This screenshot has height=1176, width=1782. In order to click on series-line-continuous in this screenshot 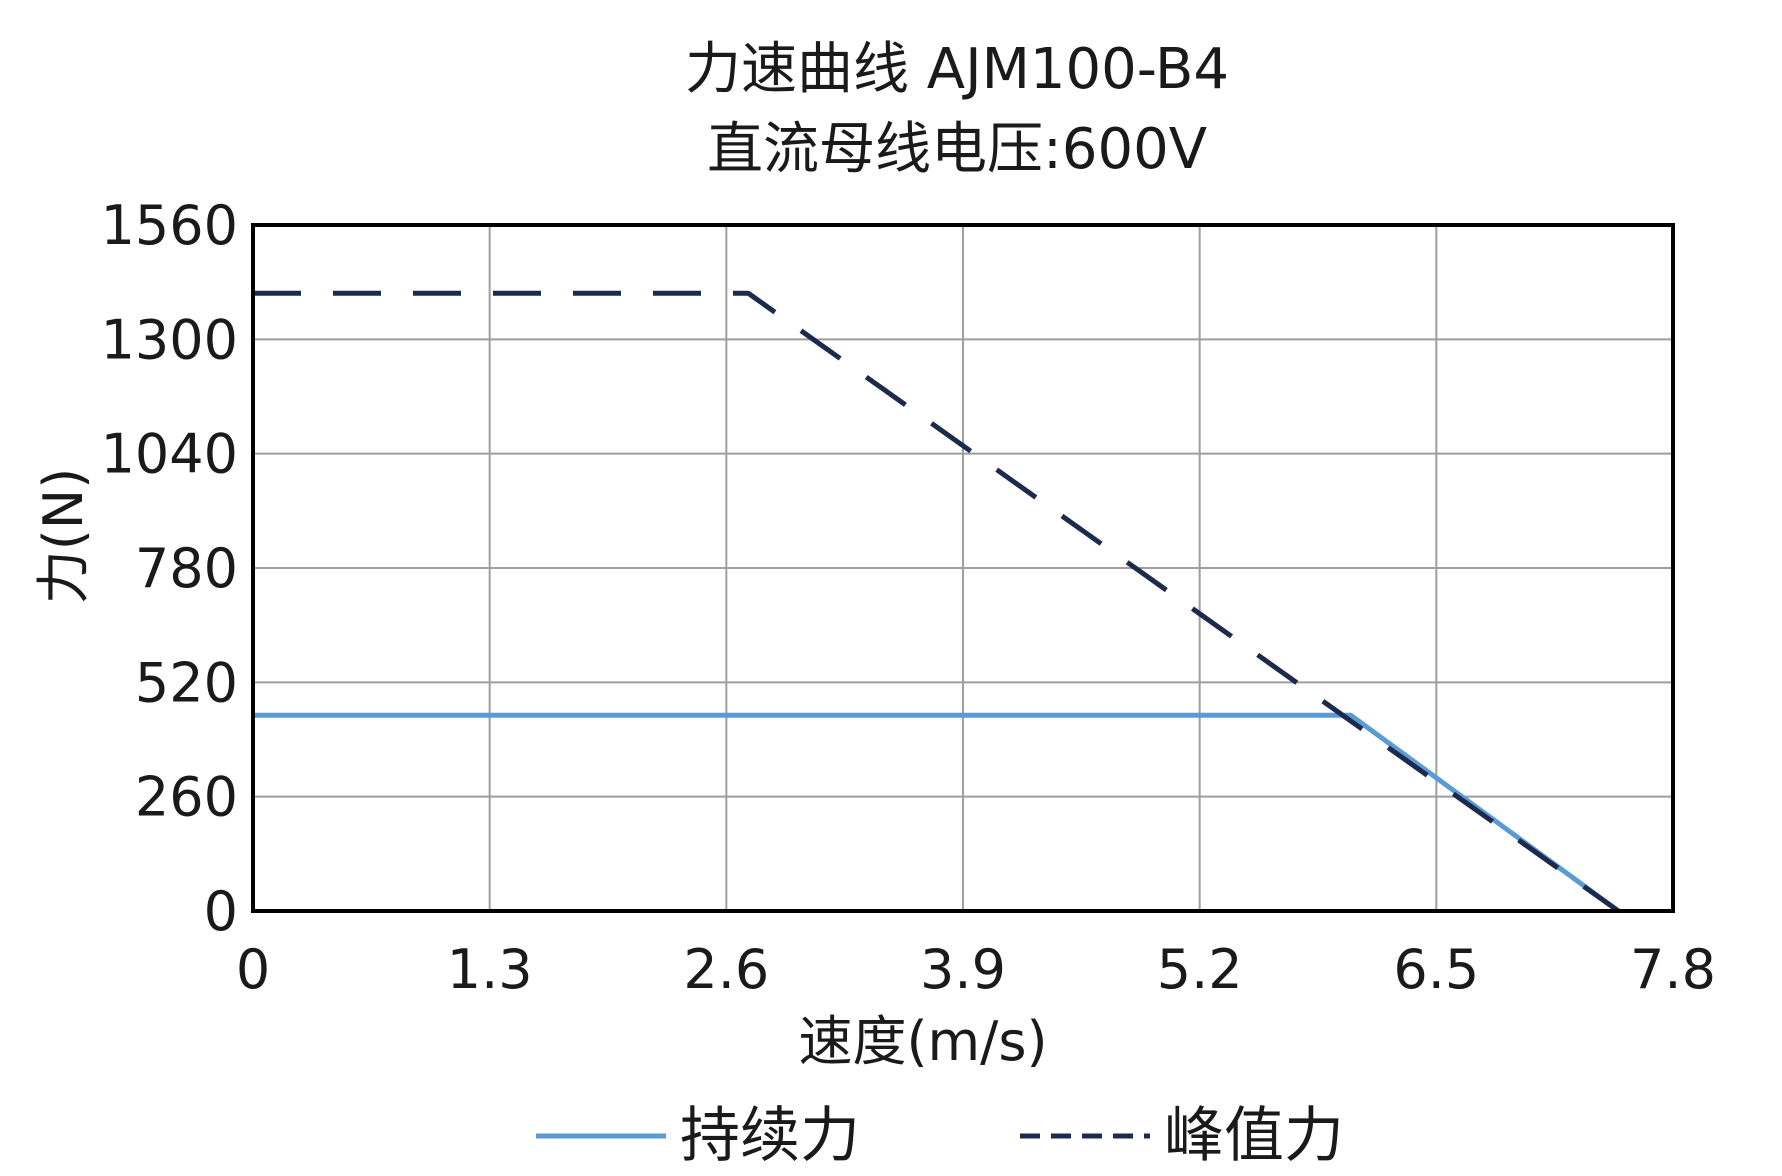, I will do `click(936, 813)`.